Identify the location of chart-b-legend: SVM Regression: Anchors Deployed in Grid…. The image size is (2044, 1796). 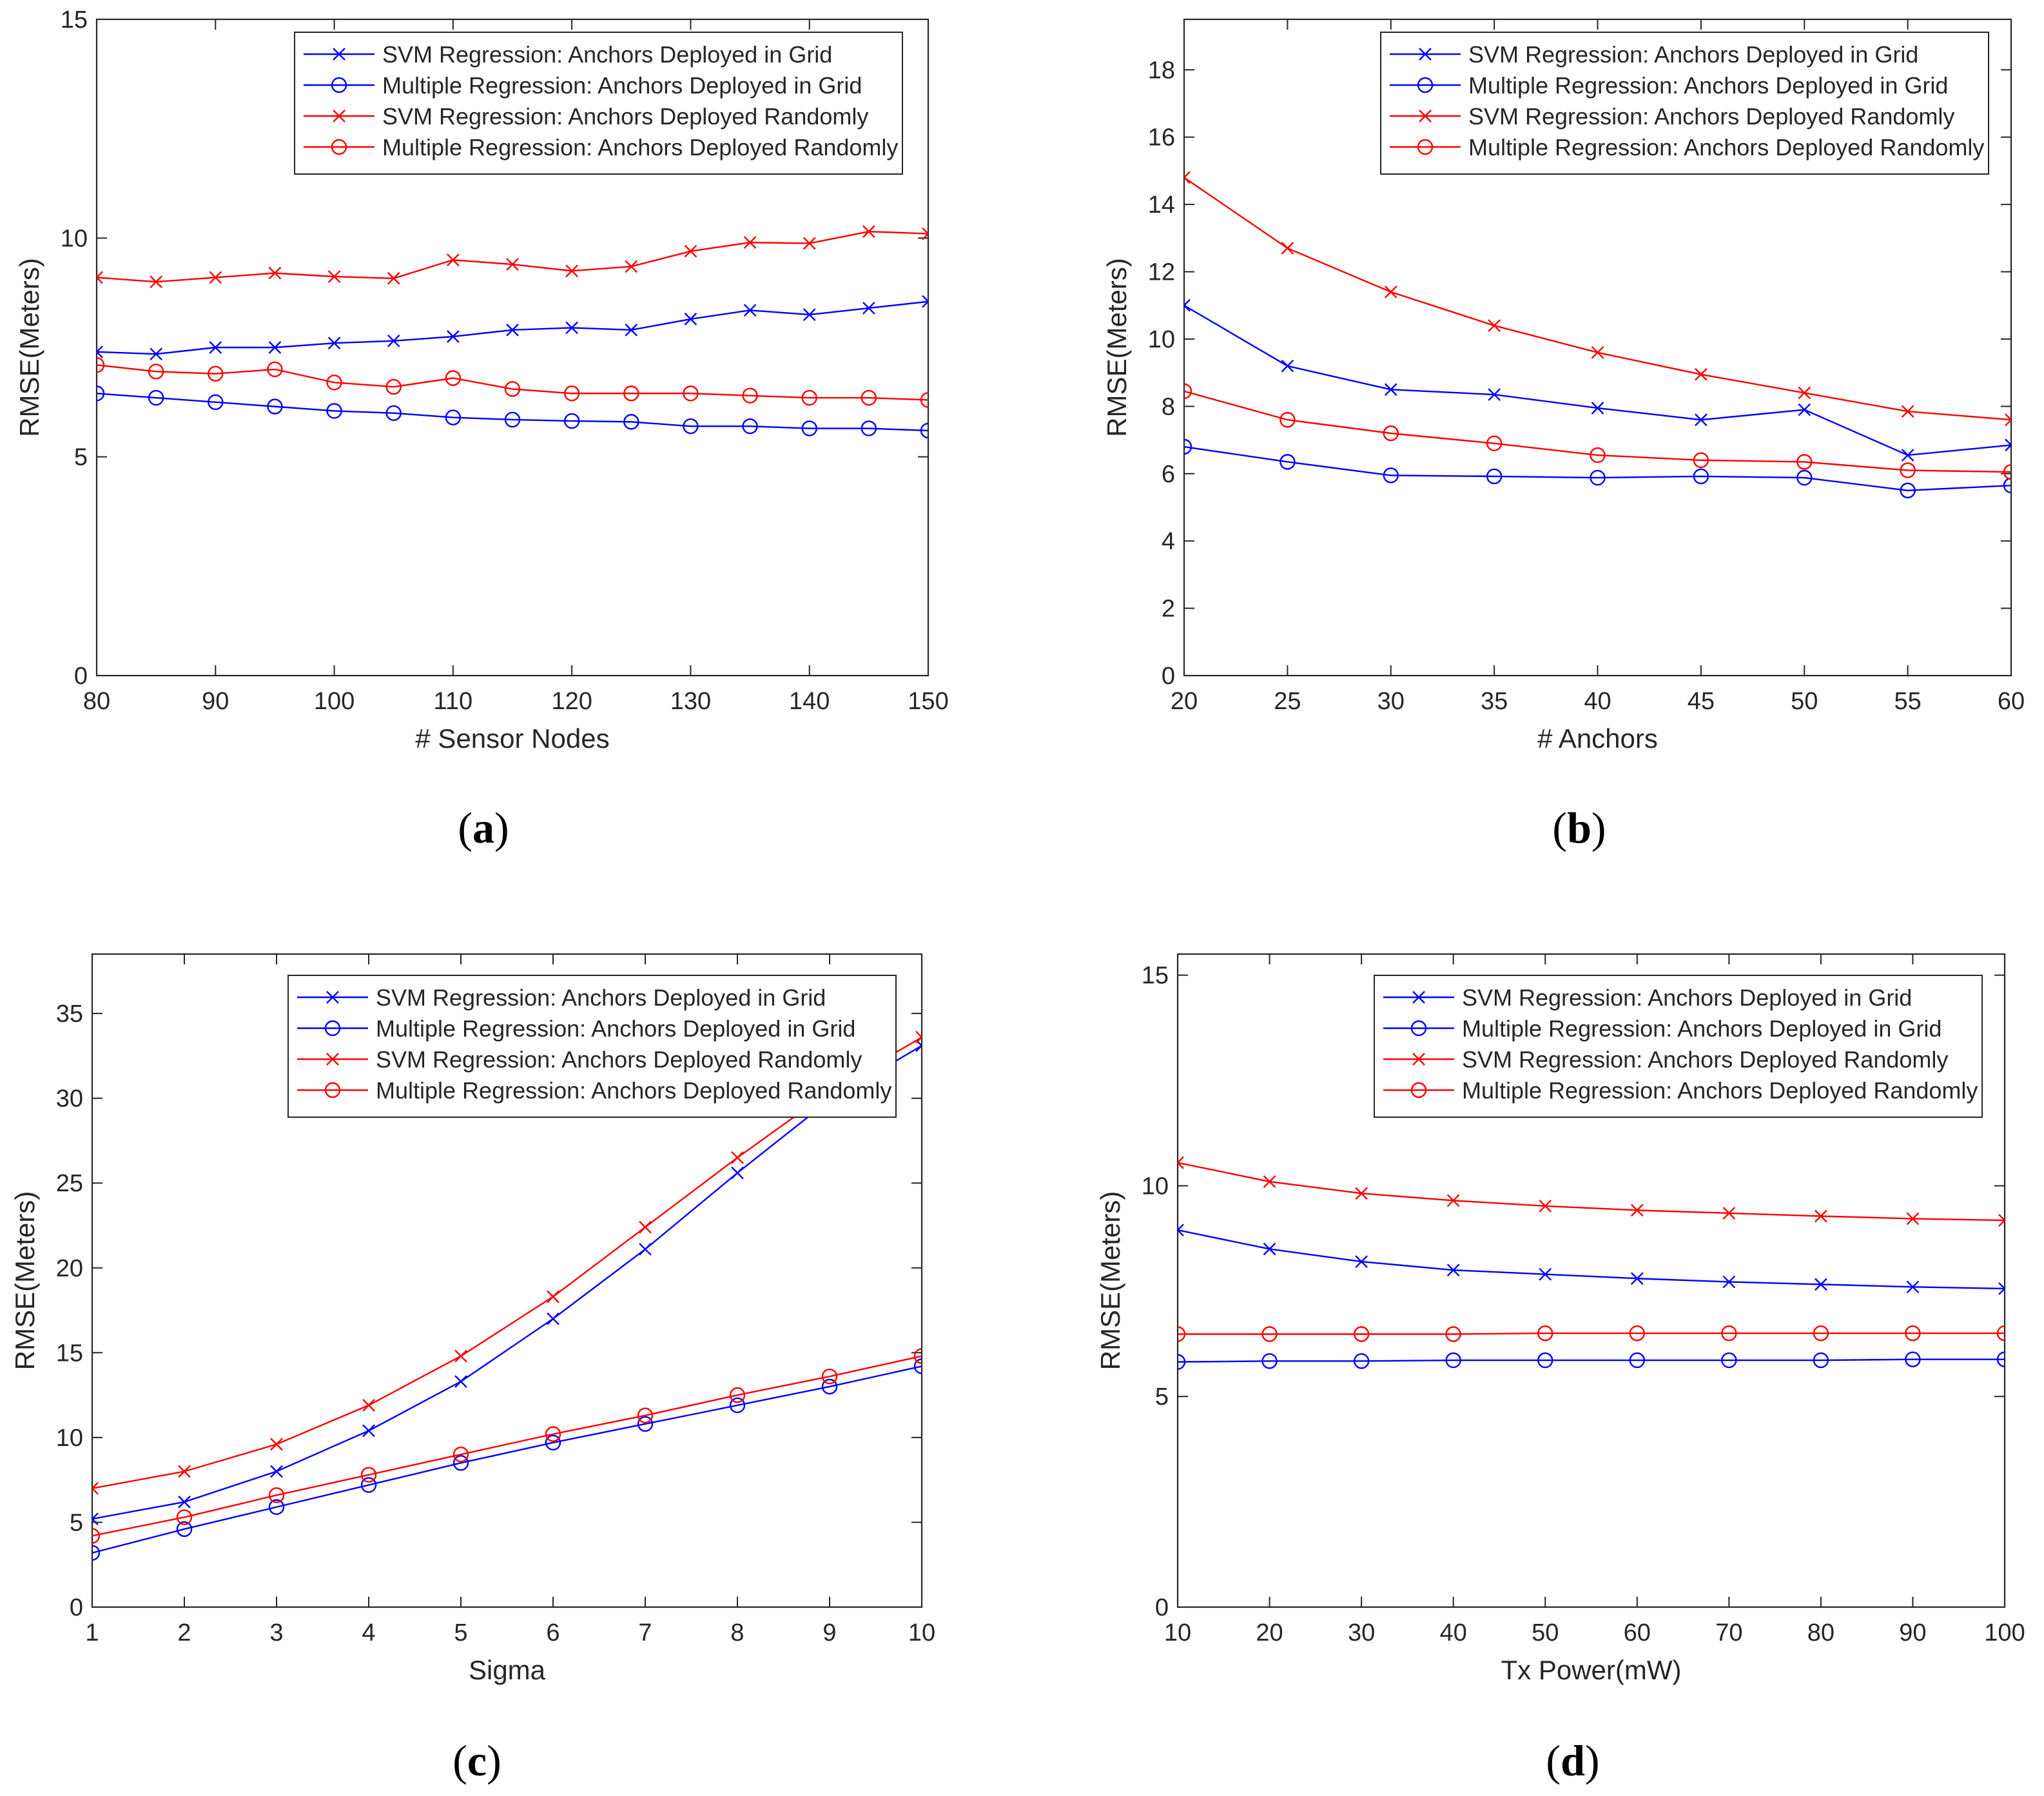
(1684, 103).